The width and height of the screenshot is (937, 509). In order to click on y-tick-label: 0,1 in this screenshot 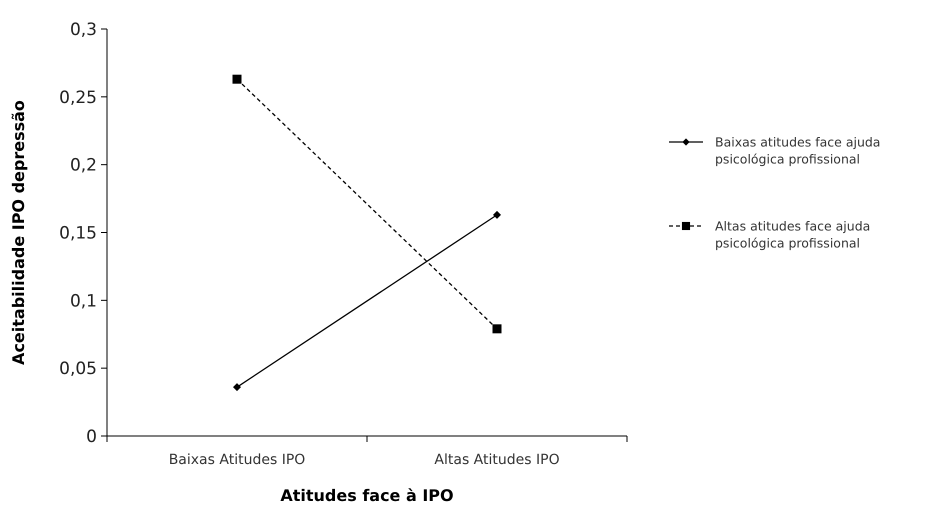, I will do `click(83, 301)`.